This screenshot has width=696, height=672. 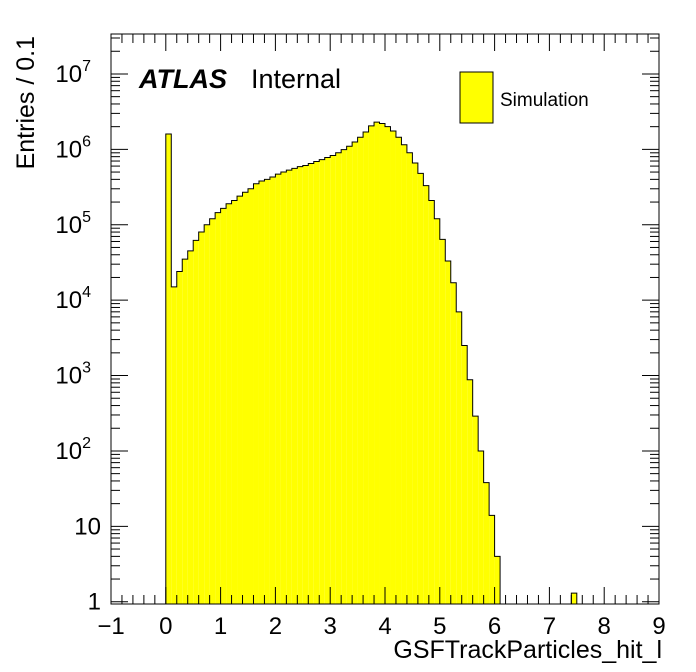 What do you see at coordinates (73, 450) in the screenshot?
I see `y-tick-label: 10²` at bounding box center [73, 450].